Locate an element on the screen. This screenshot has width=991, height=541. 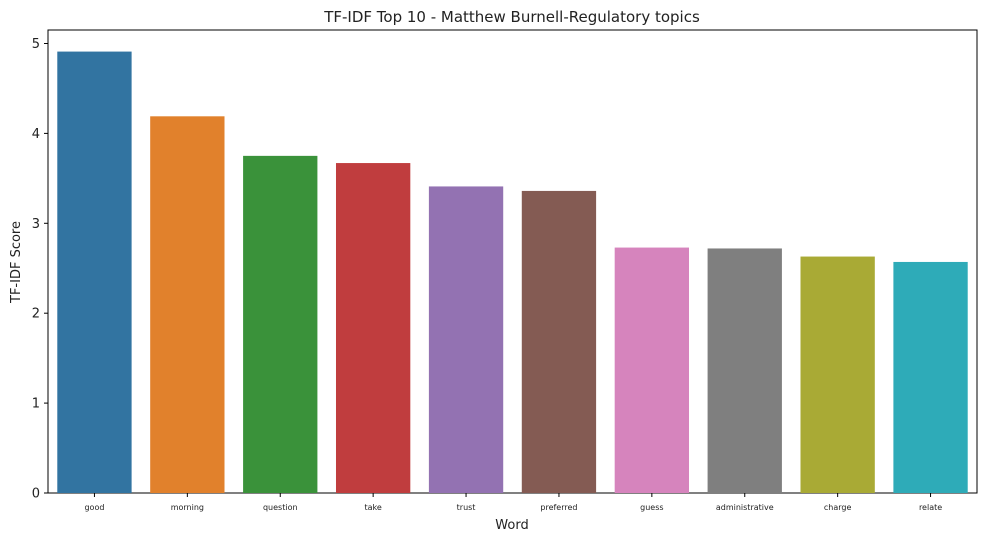
y-tick-label: 2 is located at coordinates (36, 314).